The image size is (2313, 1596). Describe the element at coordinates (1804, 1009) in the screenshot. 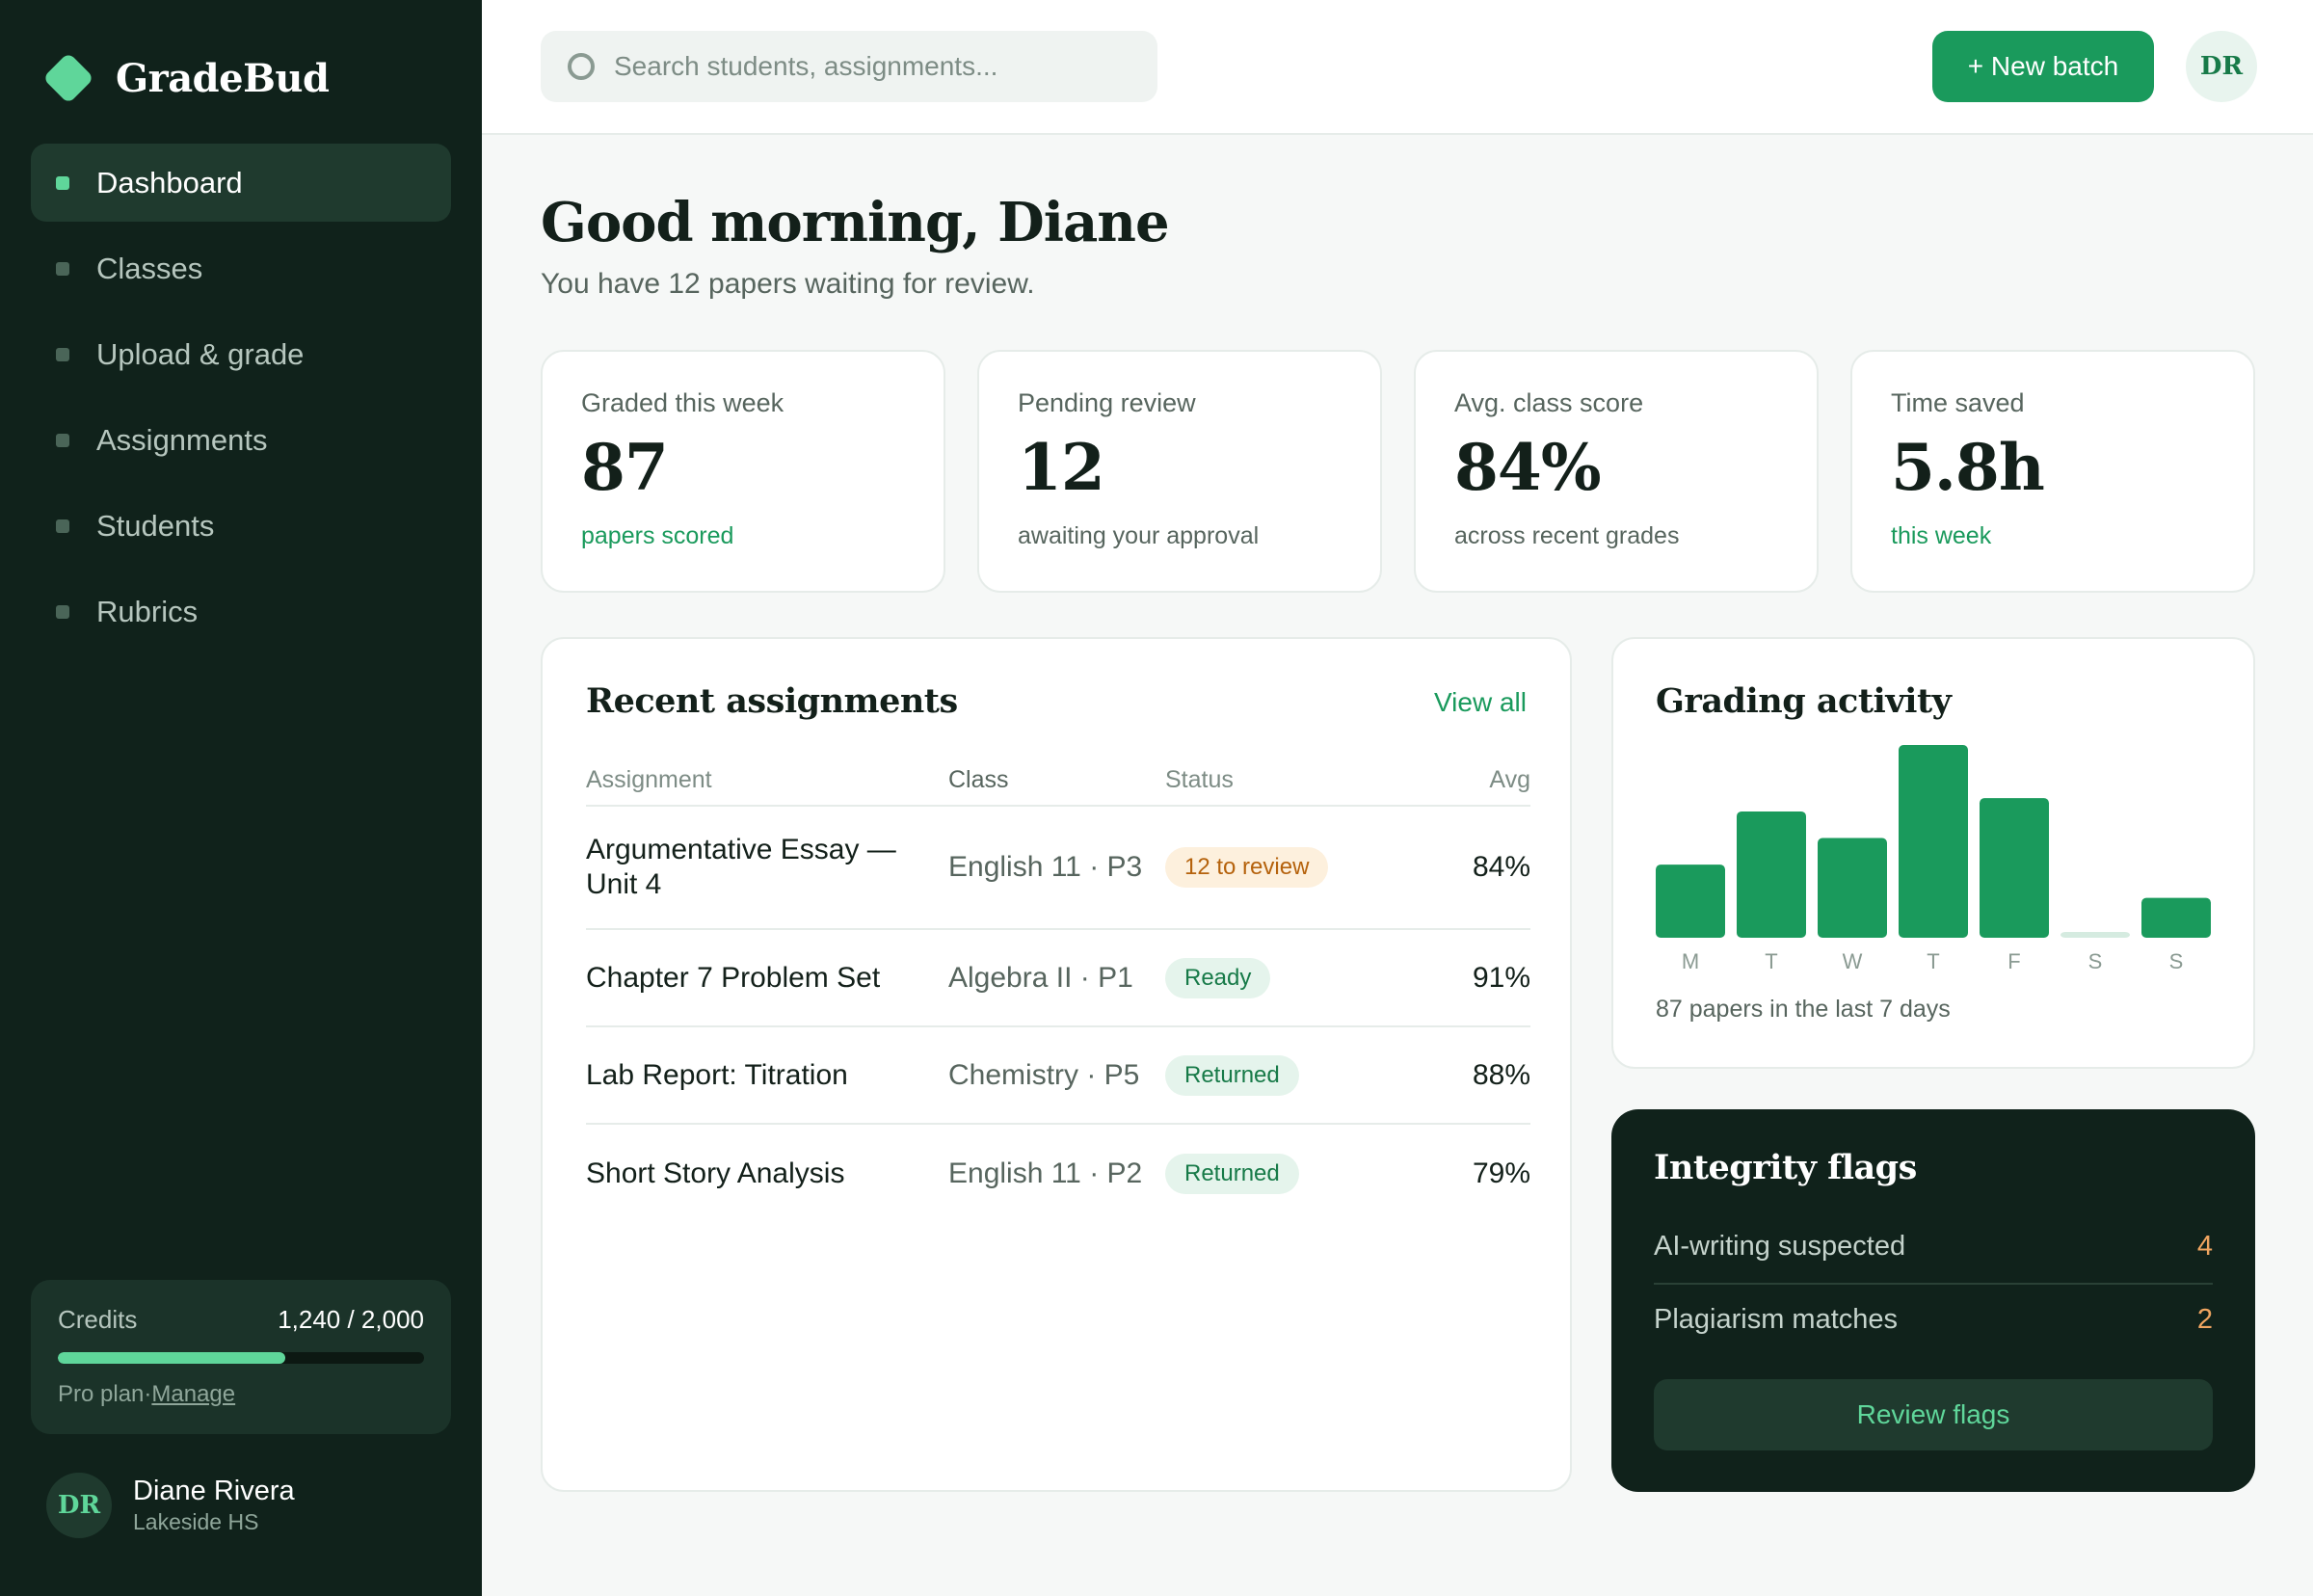

I see `activity-summary: 87 papers in the last 7 days` at that location.